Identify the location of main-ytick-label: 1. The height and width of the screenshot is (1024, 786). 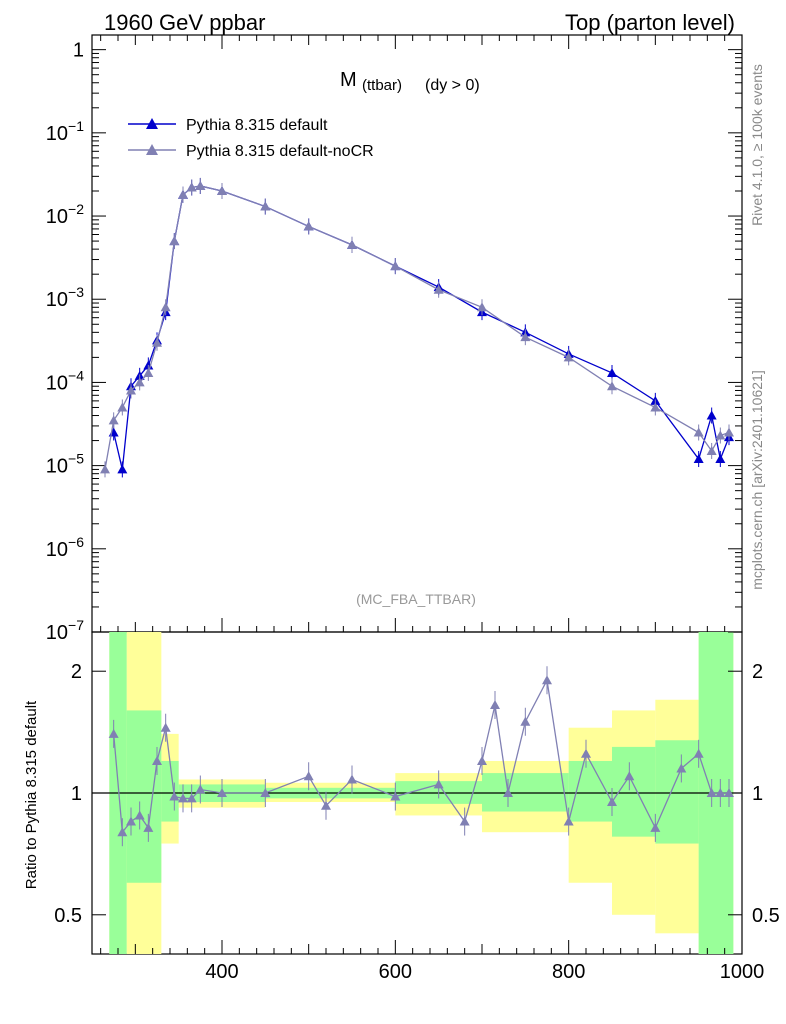
(78, 51).